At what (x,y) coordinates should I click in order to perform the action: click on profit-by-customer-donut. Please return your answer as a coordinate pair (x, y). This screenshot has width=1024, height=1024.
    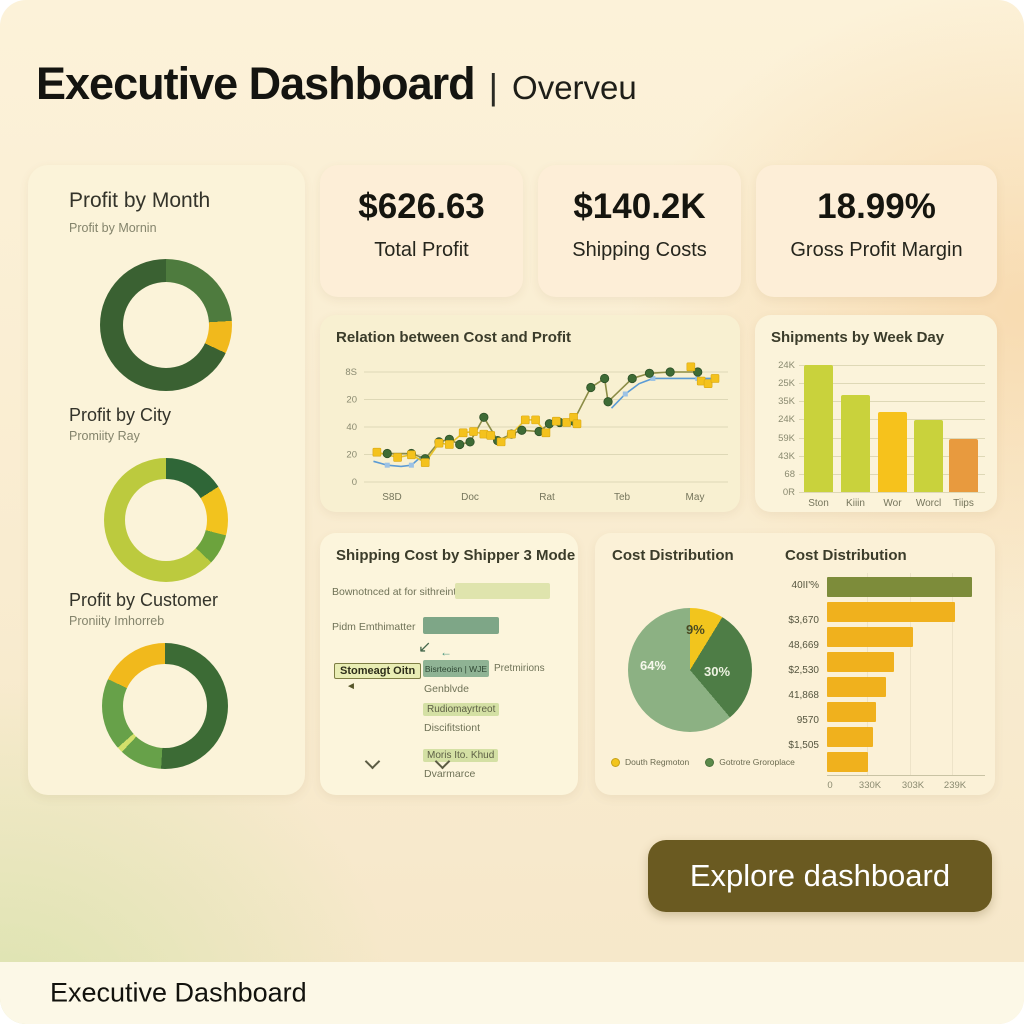
    Looking at the image, I should click on (165, 706).